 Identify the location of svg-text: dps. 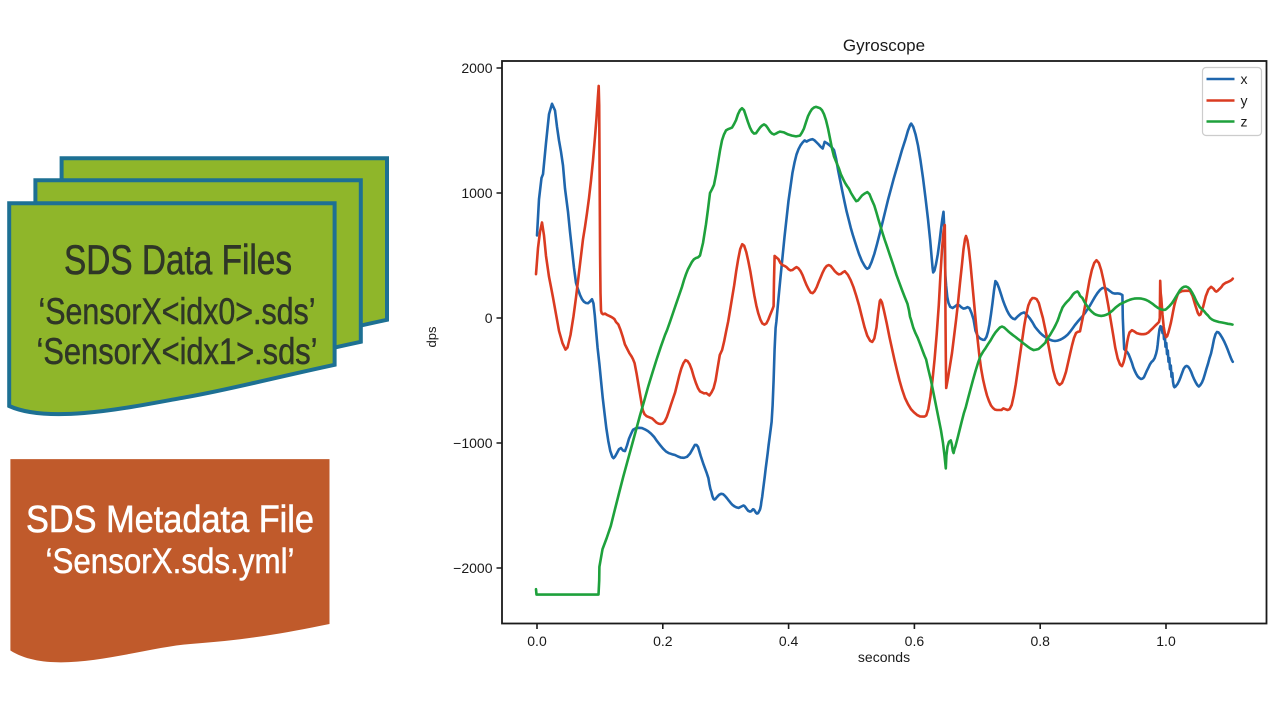
(431, 336).